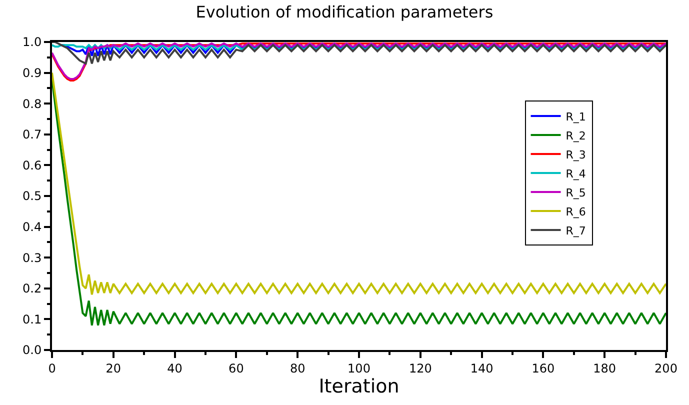 The width and height of the screenshot is (689, 405). I want to click on chart-title: Evolution of modification parameters, so click(345, 12).